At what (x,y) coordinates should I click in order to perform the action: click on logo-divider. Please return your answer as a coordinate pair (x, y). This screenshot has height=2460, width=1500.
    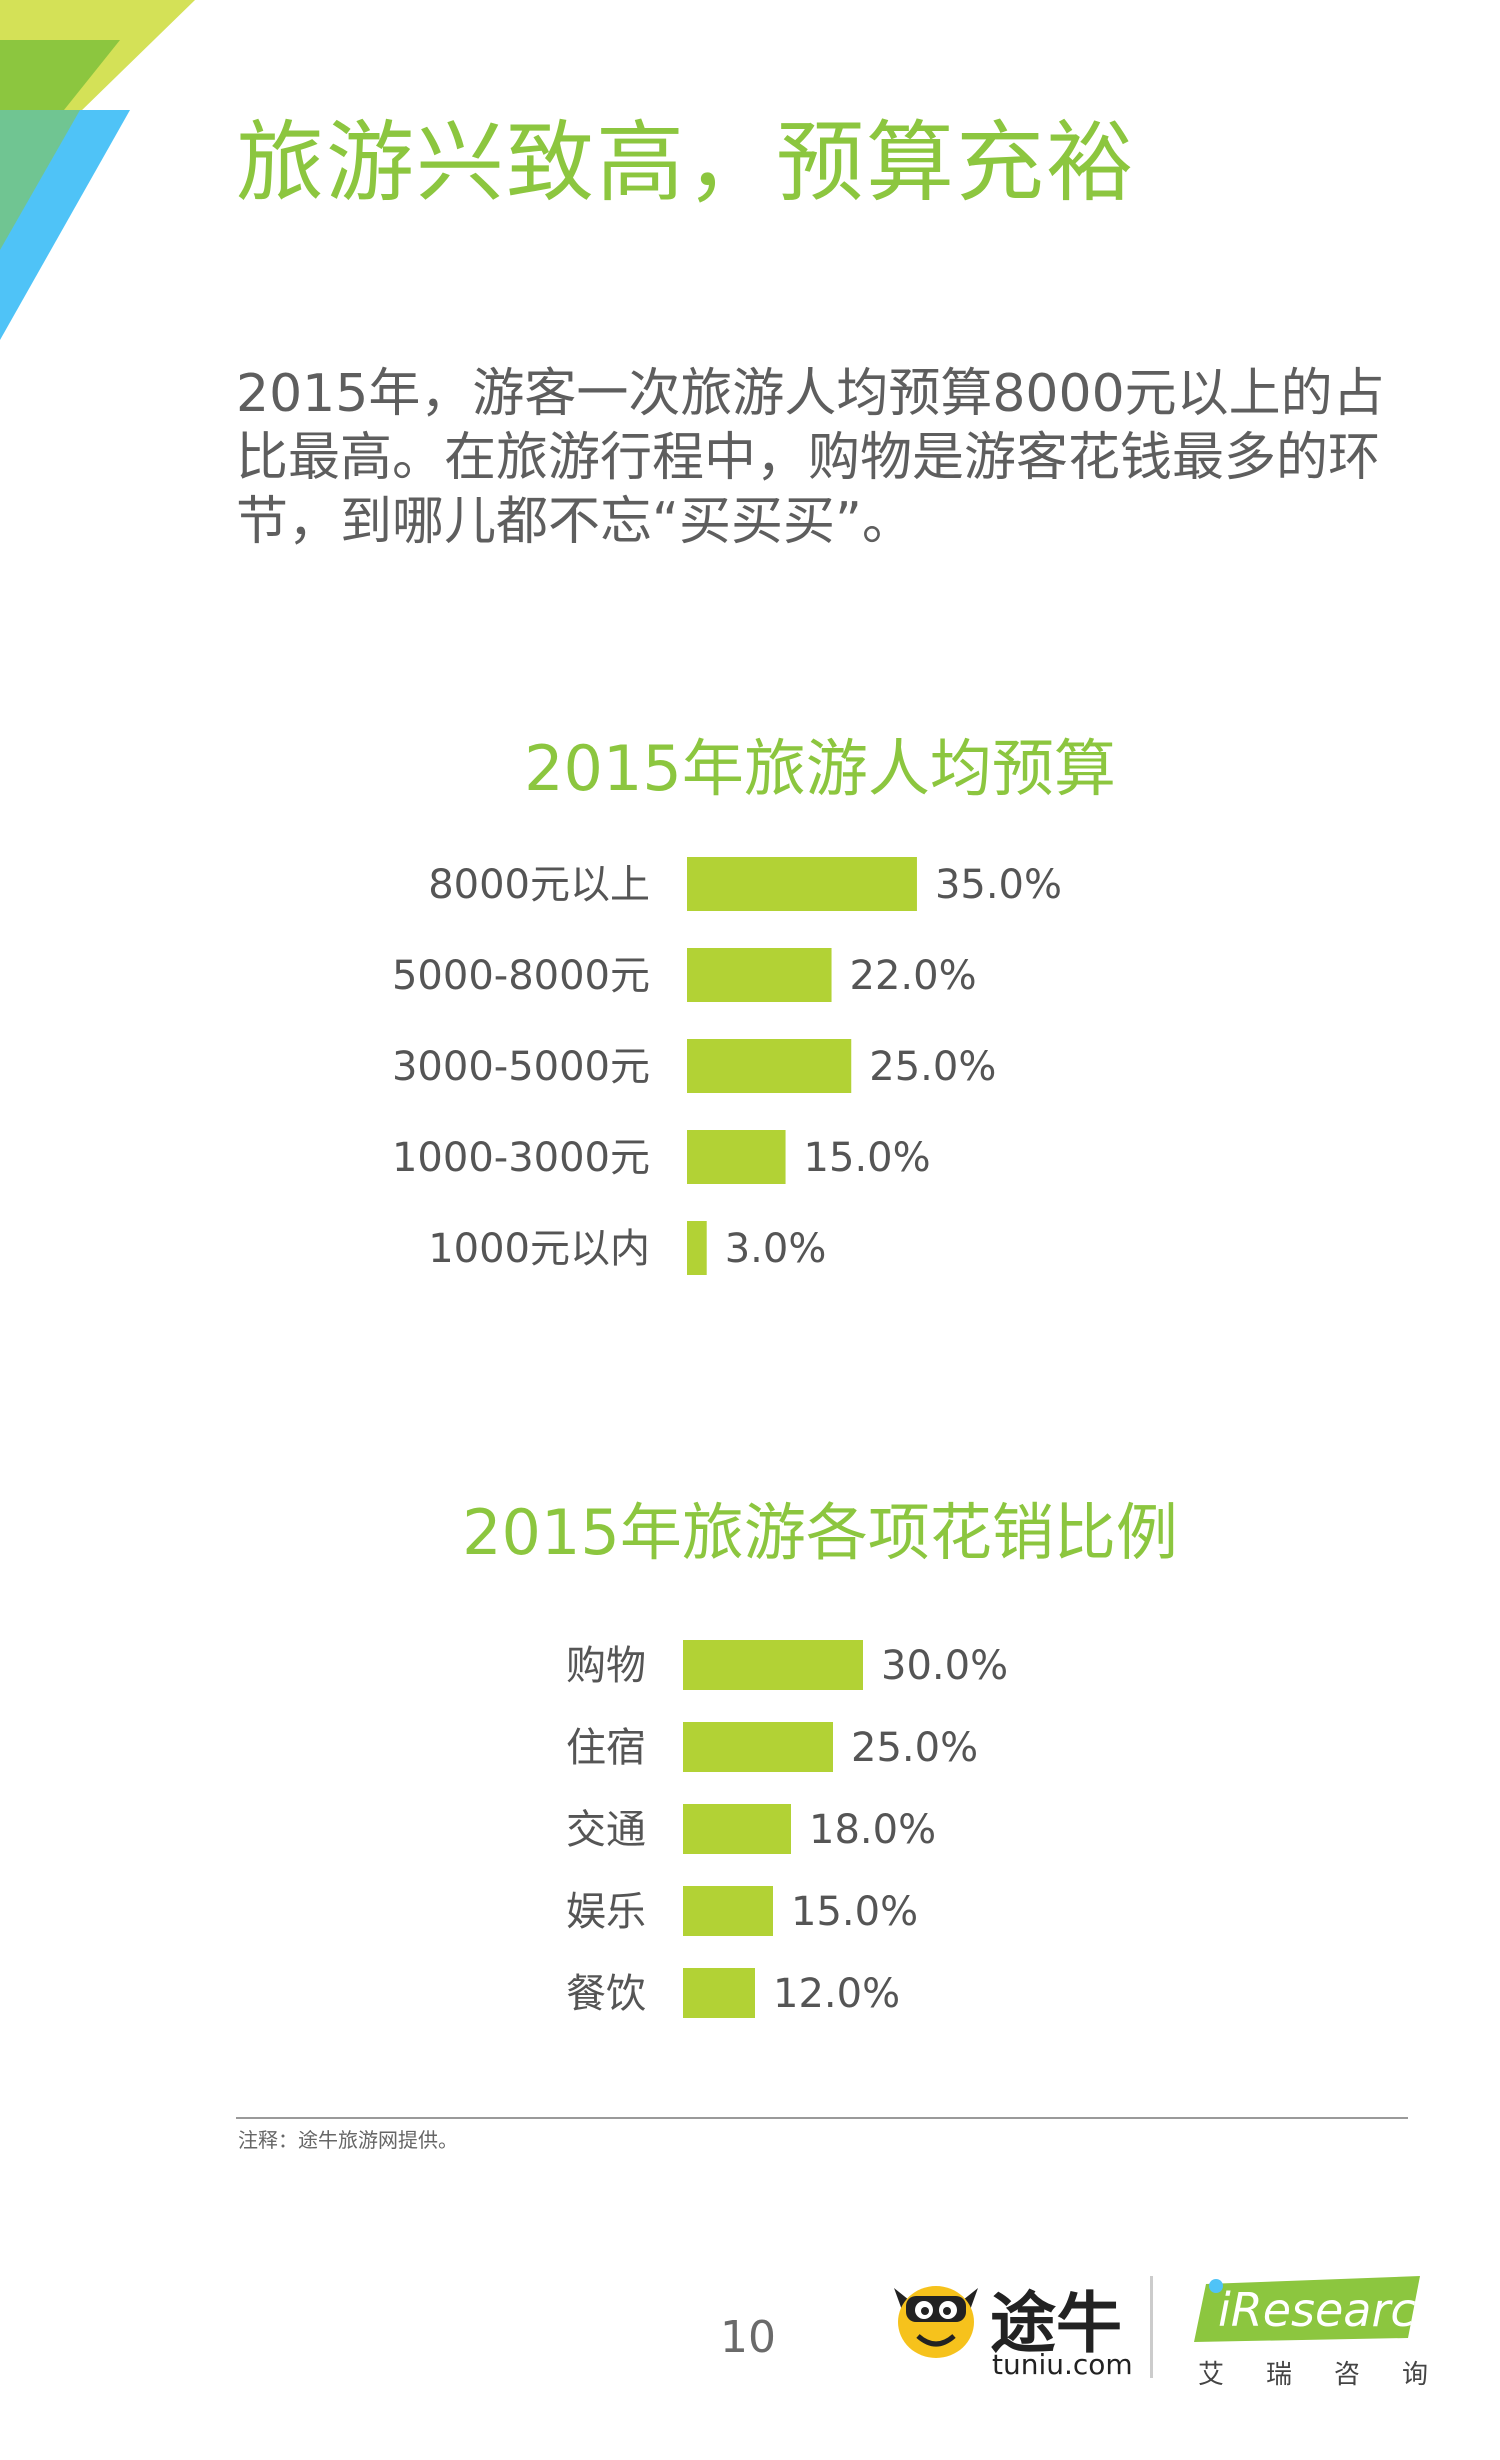
    Looking at the image, I should click on (1151, 2327).